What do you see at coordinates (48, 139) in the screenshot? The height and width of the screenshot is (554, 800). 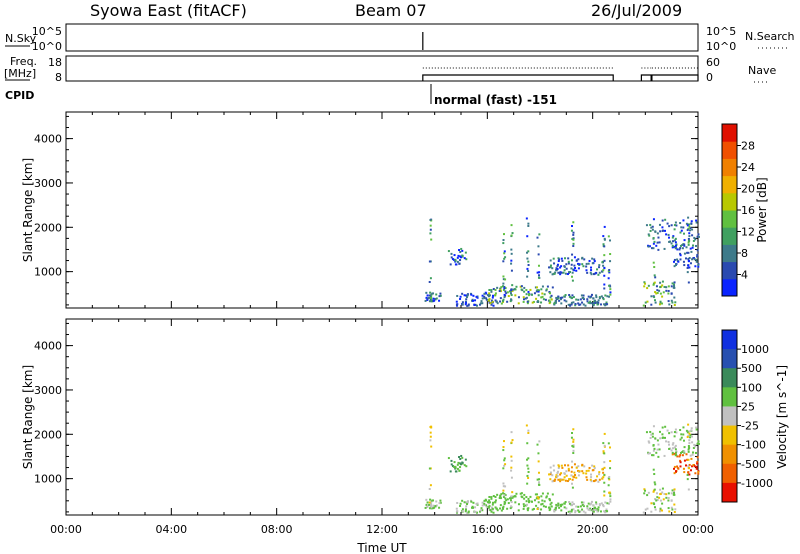 I see `y-tick-label: 4000` at bounding box center [48, 139].